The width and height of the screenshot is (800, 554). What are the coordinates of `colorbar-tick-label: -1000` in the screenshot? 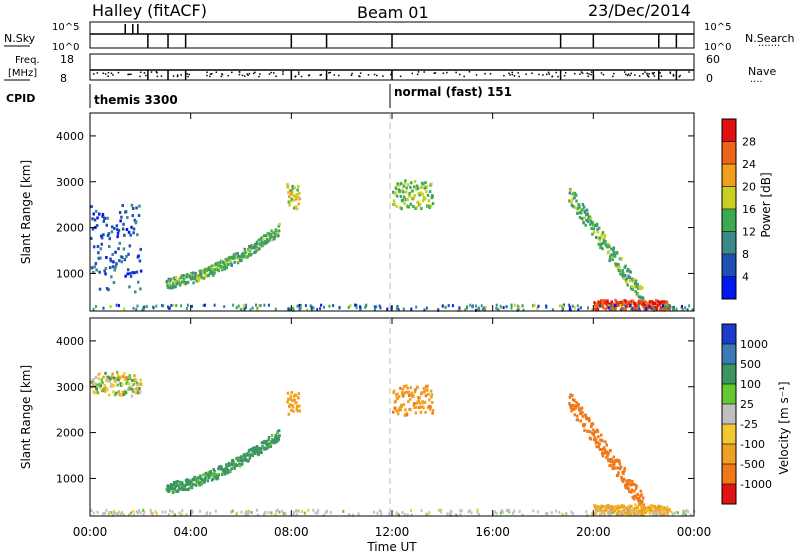 It's located at (756, 484).